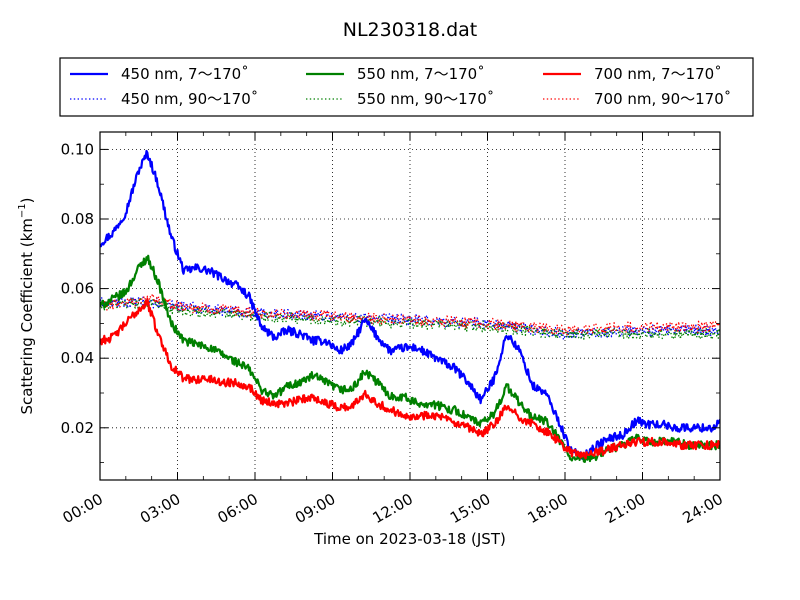 The image size is (800, 600). Describe the element at coordinates (185, 74) in the screenshot. I see `legend-label: 450 nm, 7～170˚` at that location.